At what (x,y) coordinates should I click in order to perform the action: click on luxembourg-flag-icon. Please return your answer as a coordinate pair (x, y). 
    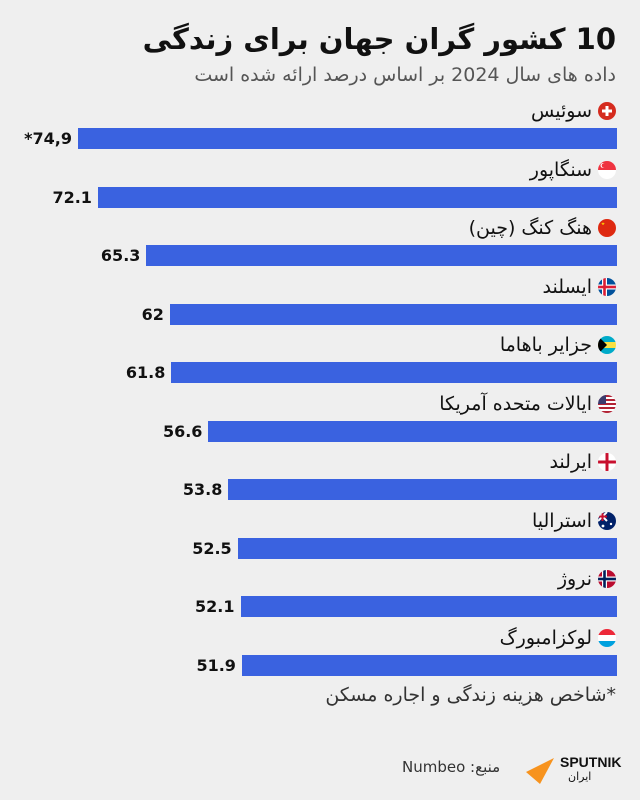
    Looking at the image, I should click on (607, 637).